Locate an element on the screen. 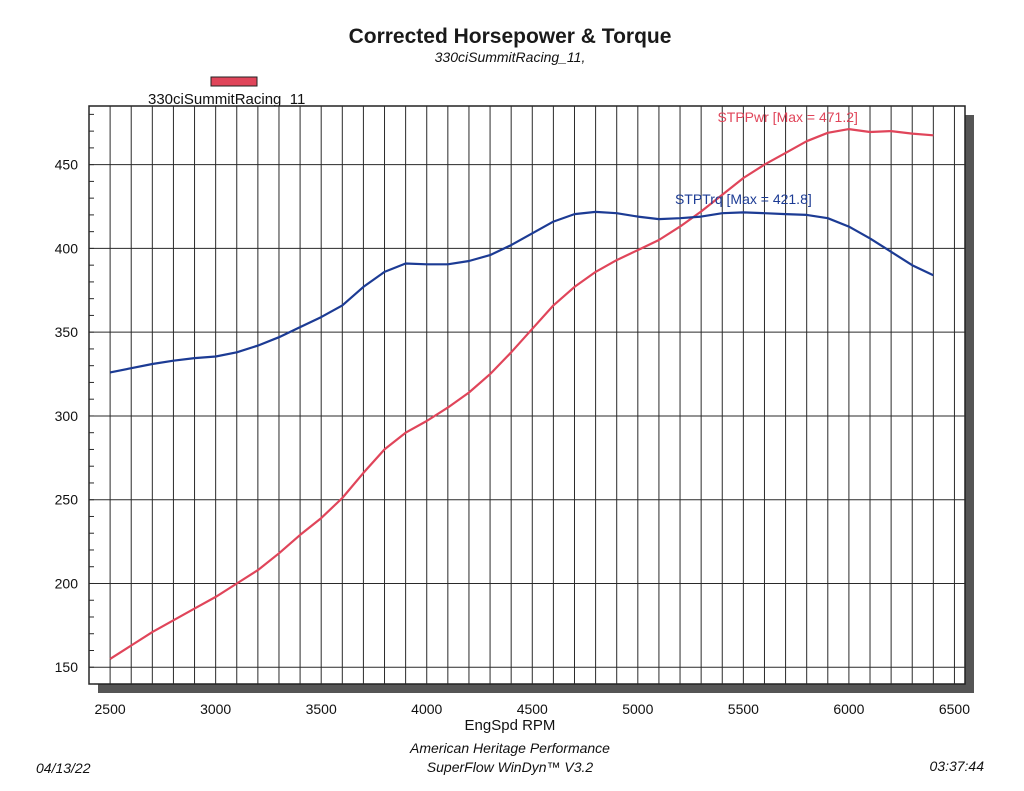 Image resolution: width=1024 pixels, height=791 pixels. x-tick-label: 4500 is located at coordinates (532, 709).